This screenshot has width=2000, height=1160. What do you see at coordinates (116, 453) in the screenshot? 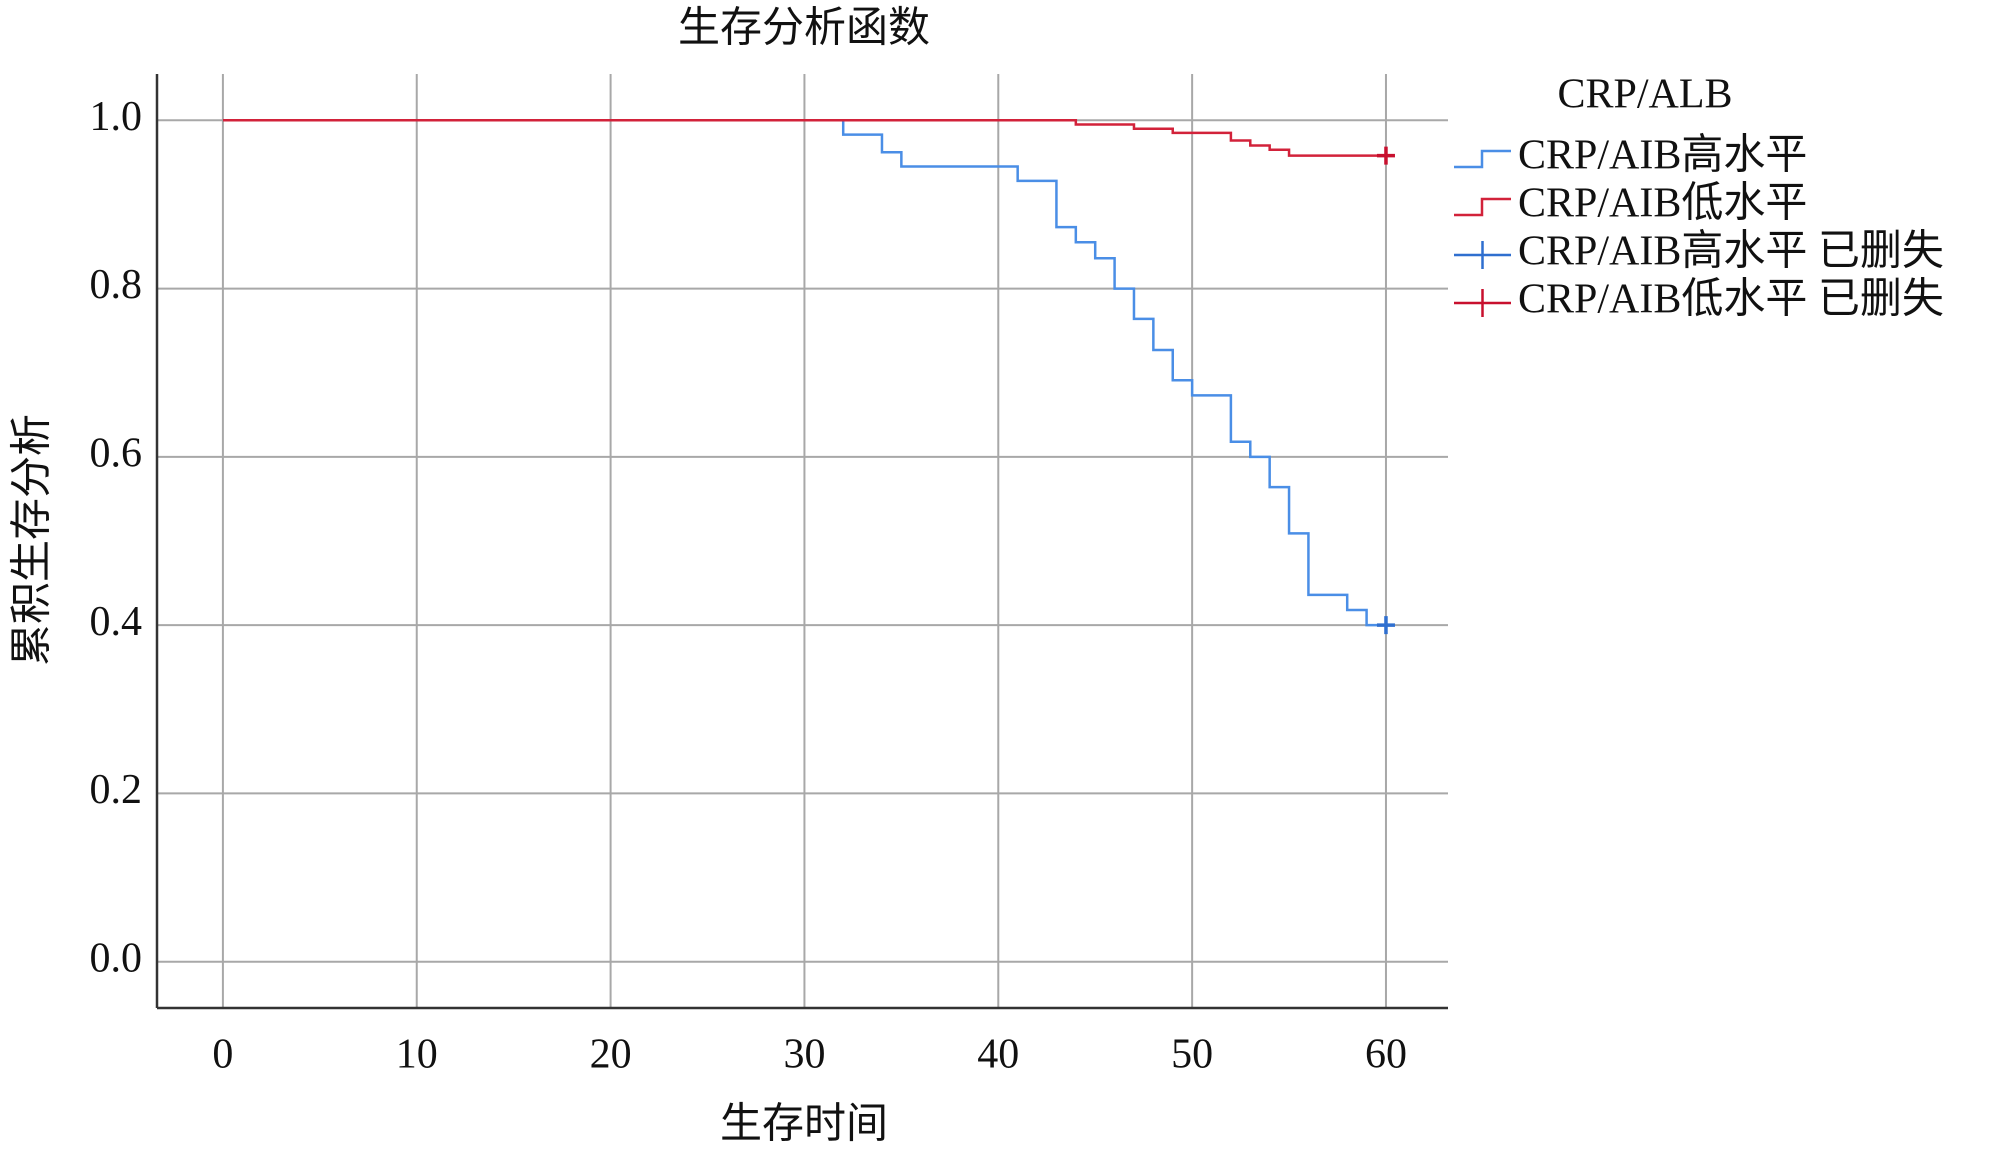
I see `y-tick-label: 0.6` at bounding box center [116, 453].